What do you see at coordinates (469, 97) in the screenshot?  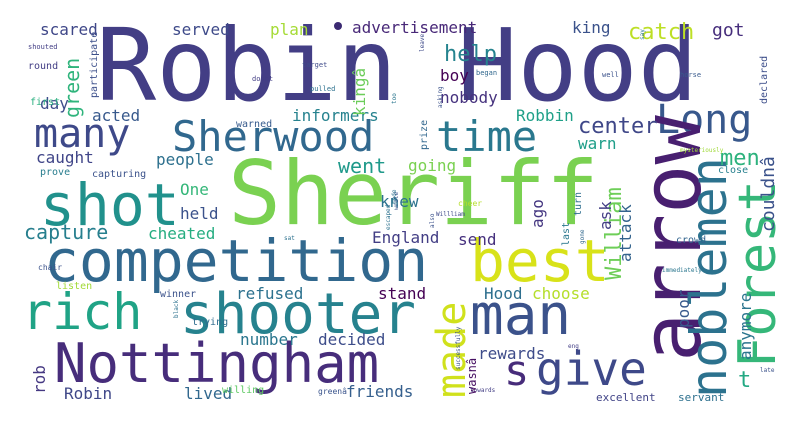 I see `word-nobody: nobody` at bounding box center [469, 97].